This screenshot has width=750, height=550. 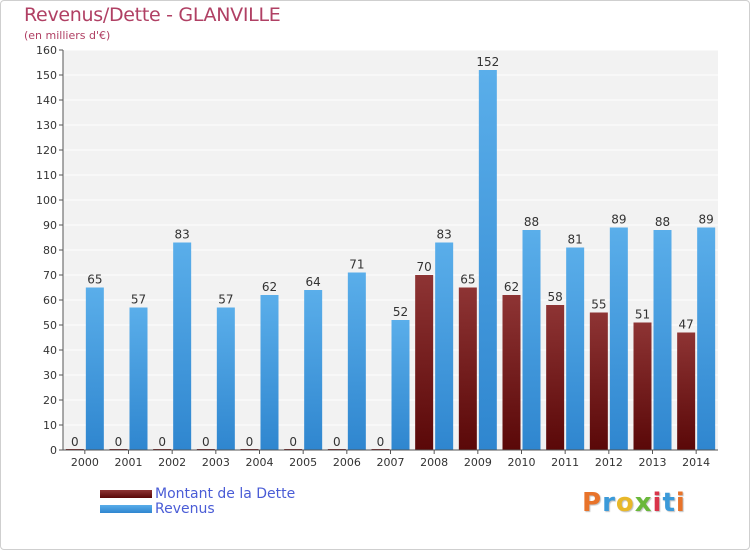 I want to click on data-label-revenus-2002: 83, so click(x=182, y=235).